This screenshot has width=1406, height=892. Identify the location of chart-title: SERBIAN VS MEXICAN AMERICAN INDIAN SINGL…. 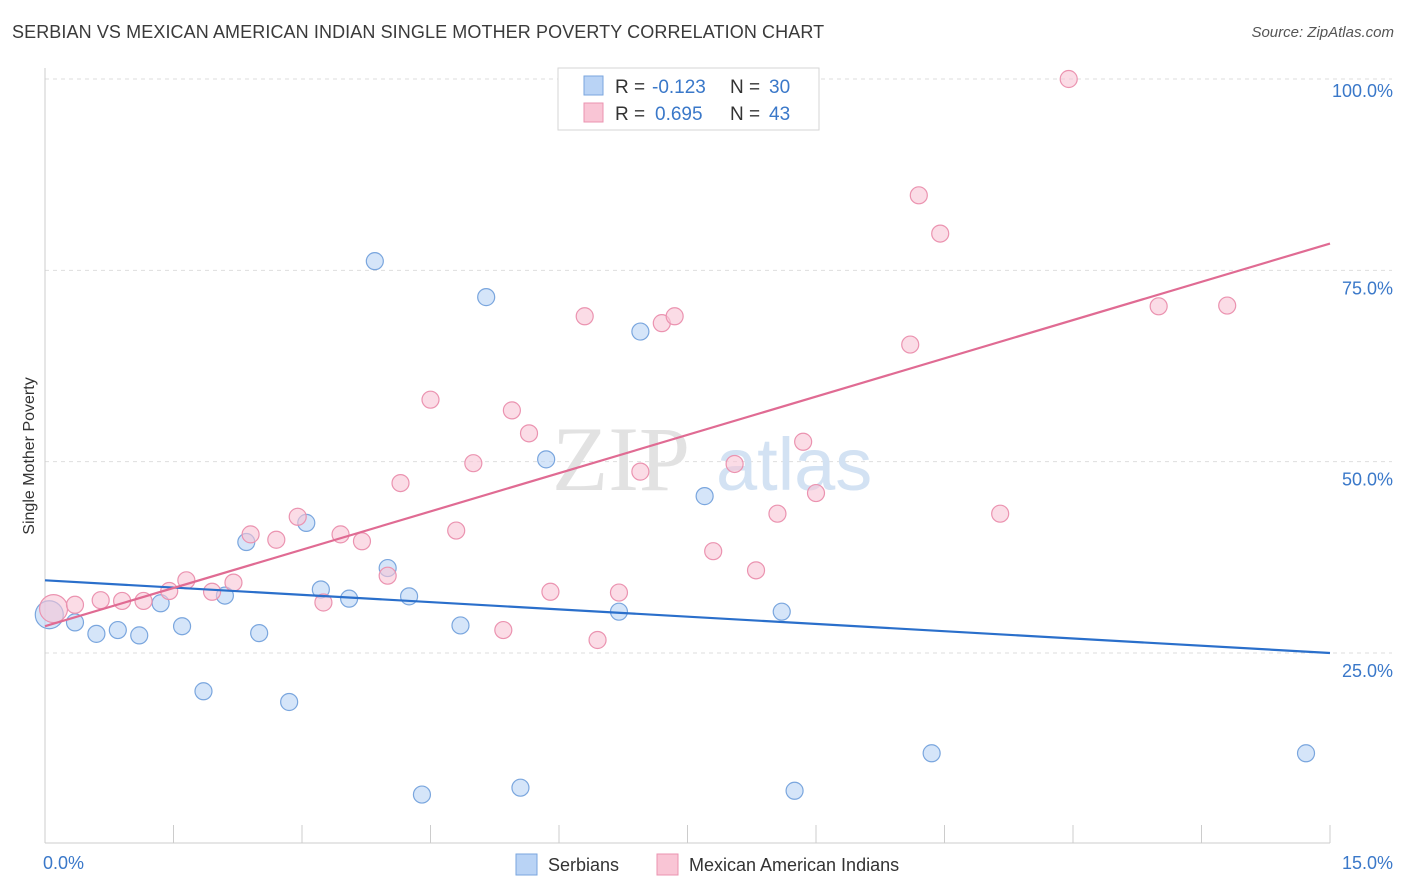
(418, 32).